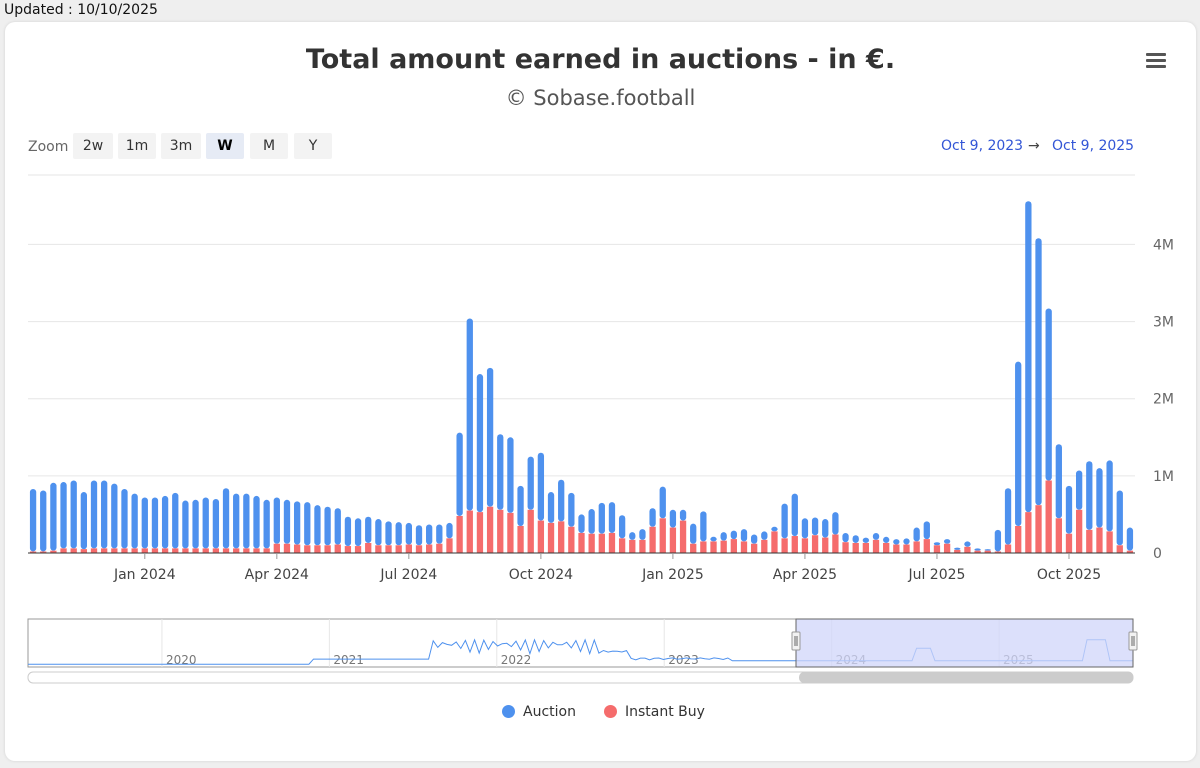 The height and width of the screenshot is (768, 1200). I want to click on zoom-button-2w: 2w, so click(93, 146).